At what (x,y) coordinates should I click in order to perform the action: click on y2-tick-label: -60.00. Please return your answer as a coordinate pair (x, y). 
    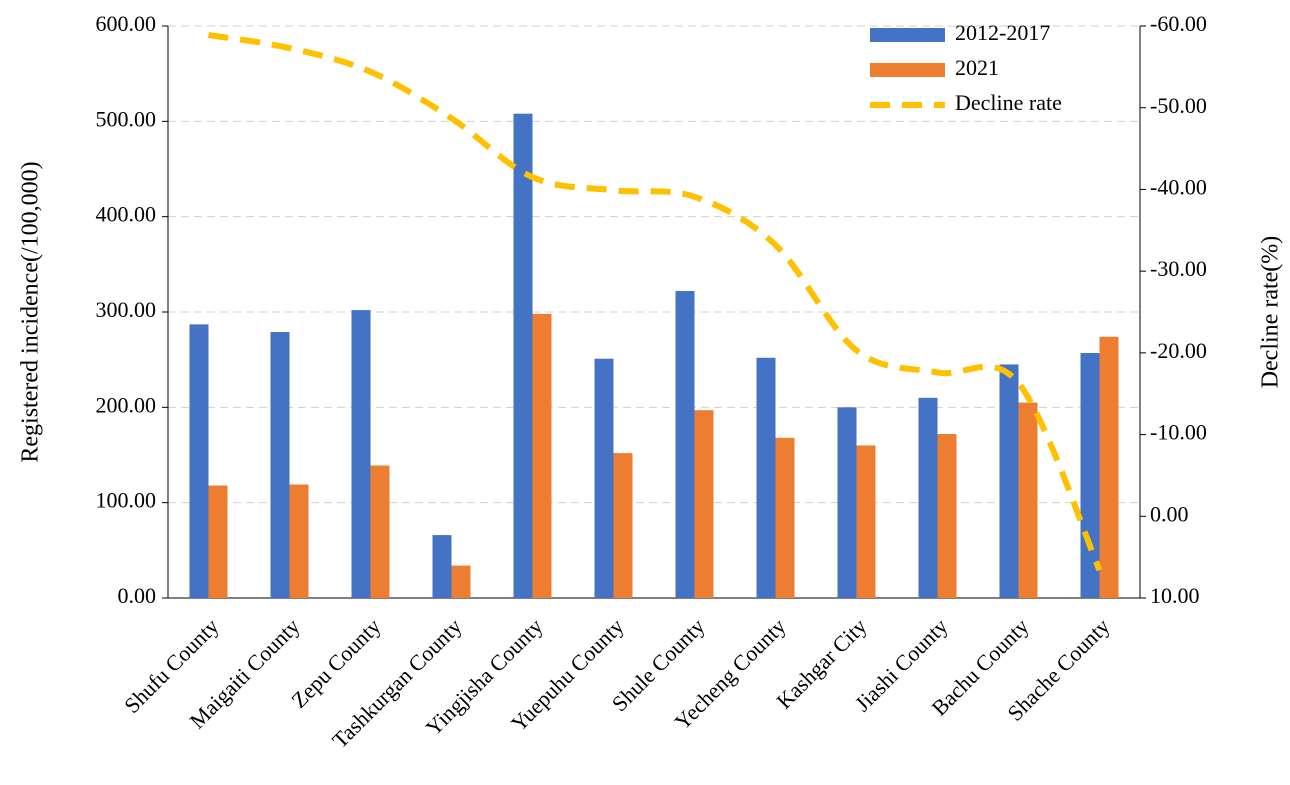
    Looking at the image, I should click on (1178, 23).